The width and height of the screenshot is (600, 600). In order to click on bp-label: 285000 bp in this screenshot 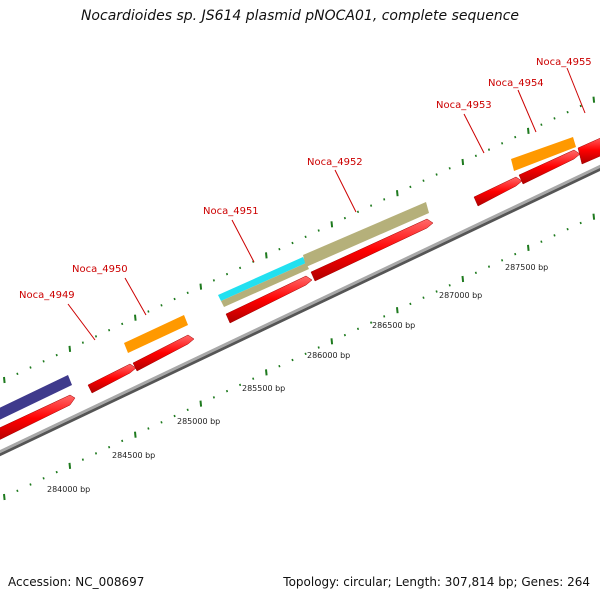, I will do `click(198, 421)`.